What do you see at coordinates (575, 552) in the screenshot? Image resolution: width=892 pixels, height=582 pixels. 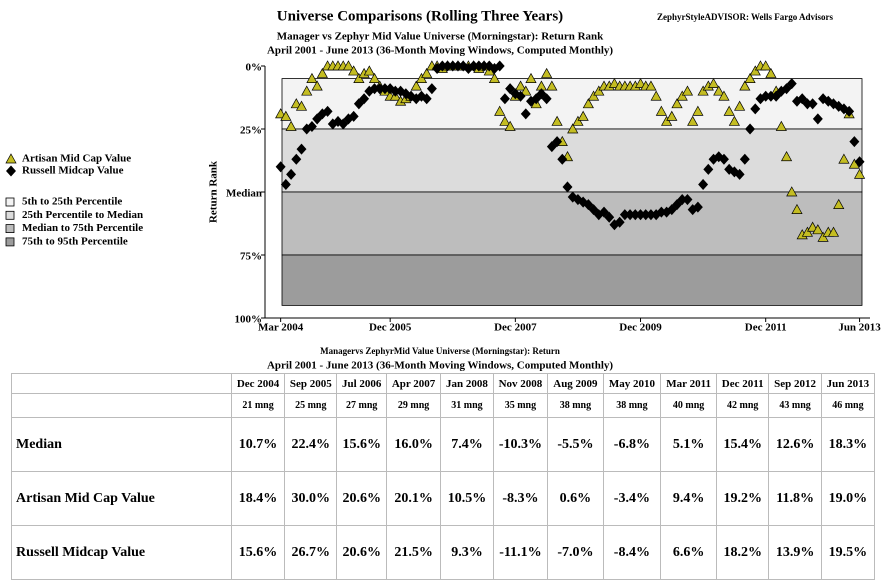 I see `table-cell: -7.0%` at bounding box center [575, 552].